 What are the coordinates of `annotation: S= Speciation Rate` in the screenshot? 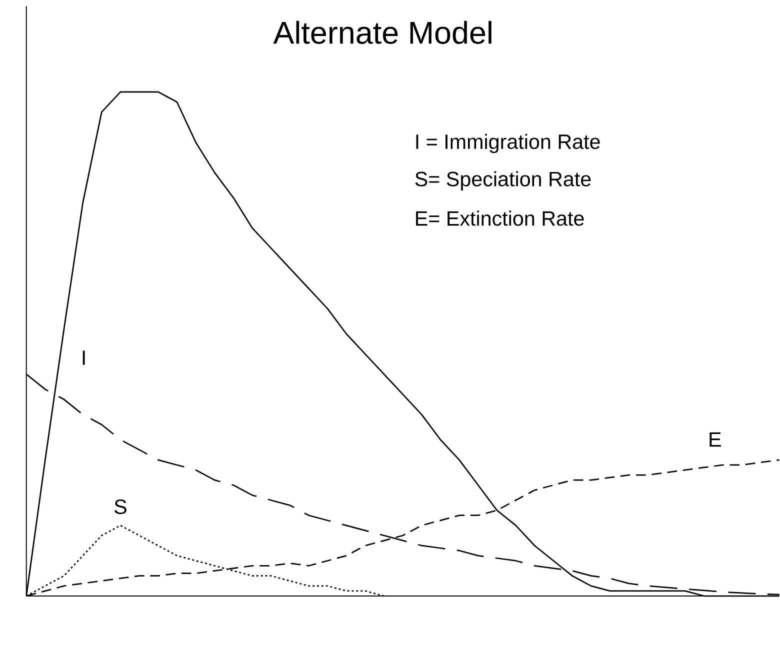 It's located at (503, 181).